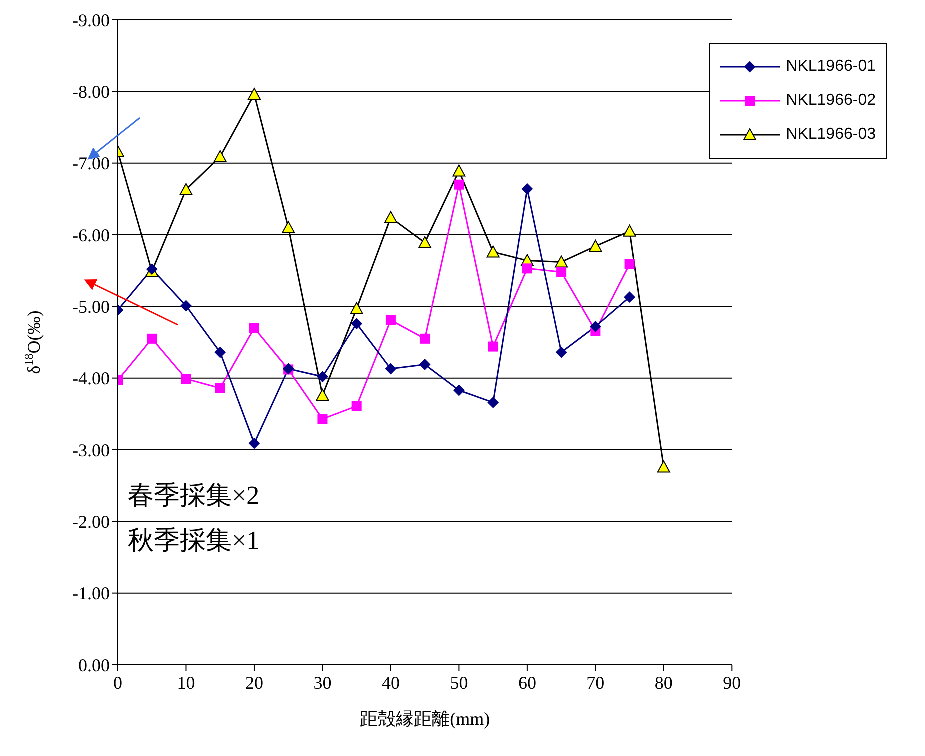 The image size is (925, 756). Describe the element at coordinates (91, 307) in the screenshot. I see `y-tick-label: -5.00` at that location.